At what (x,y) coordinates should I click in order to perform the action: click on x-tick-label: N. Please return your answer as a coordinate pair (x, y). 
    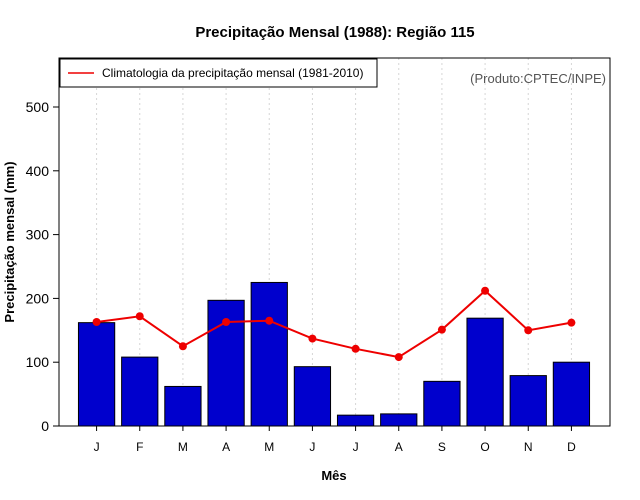
    Looking at the image, I should click on (528, 447).